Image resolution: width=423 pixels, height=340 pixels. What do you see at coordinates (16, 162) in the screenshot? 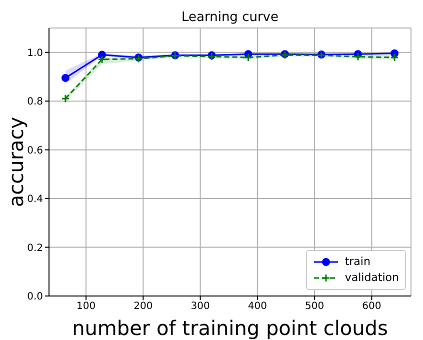
I see `y-axis-title: accuracy` at bounding box center [16, 162].